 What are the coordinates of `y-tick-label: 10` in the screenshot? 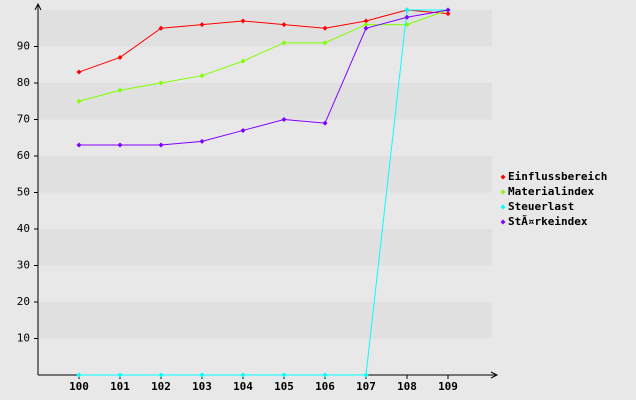 It's located at (23, 338).